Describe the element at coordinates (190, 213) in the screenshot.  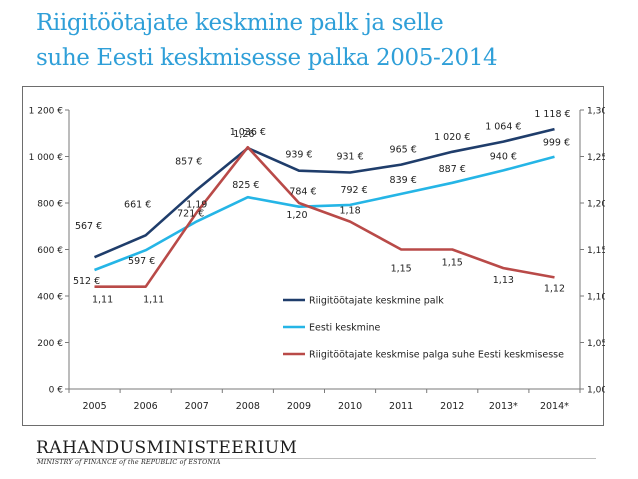
I see `data-label-estonia-average: 721 €` at that location.